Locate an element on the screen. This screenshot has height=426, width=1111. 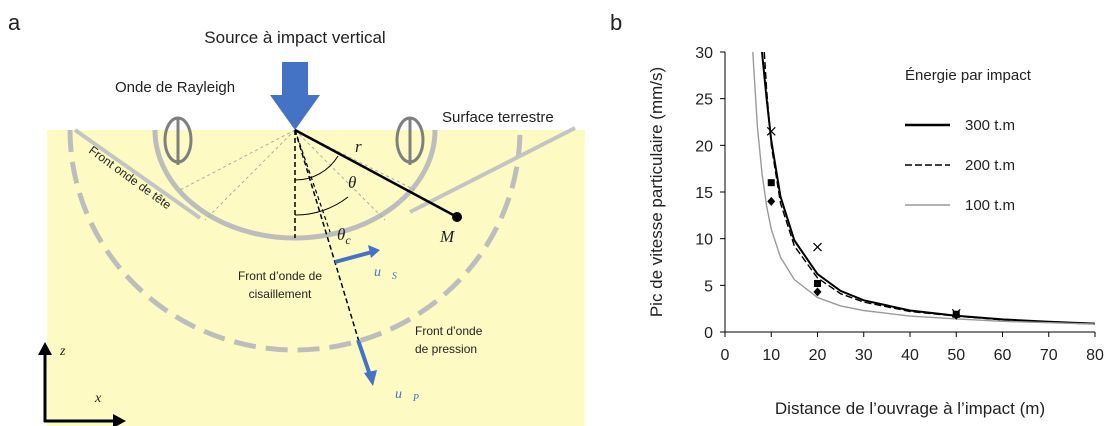
y-tick-label: 0 is located at coordinates (708, 333).